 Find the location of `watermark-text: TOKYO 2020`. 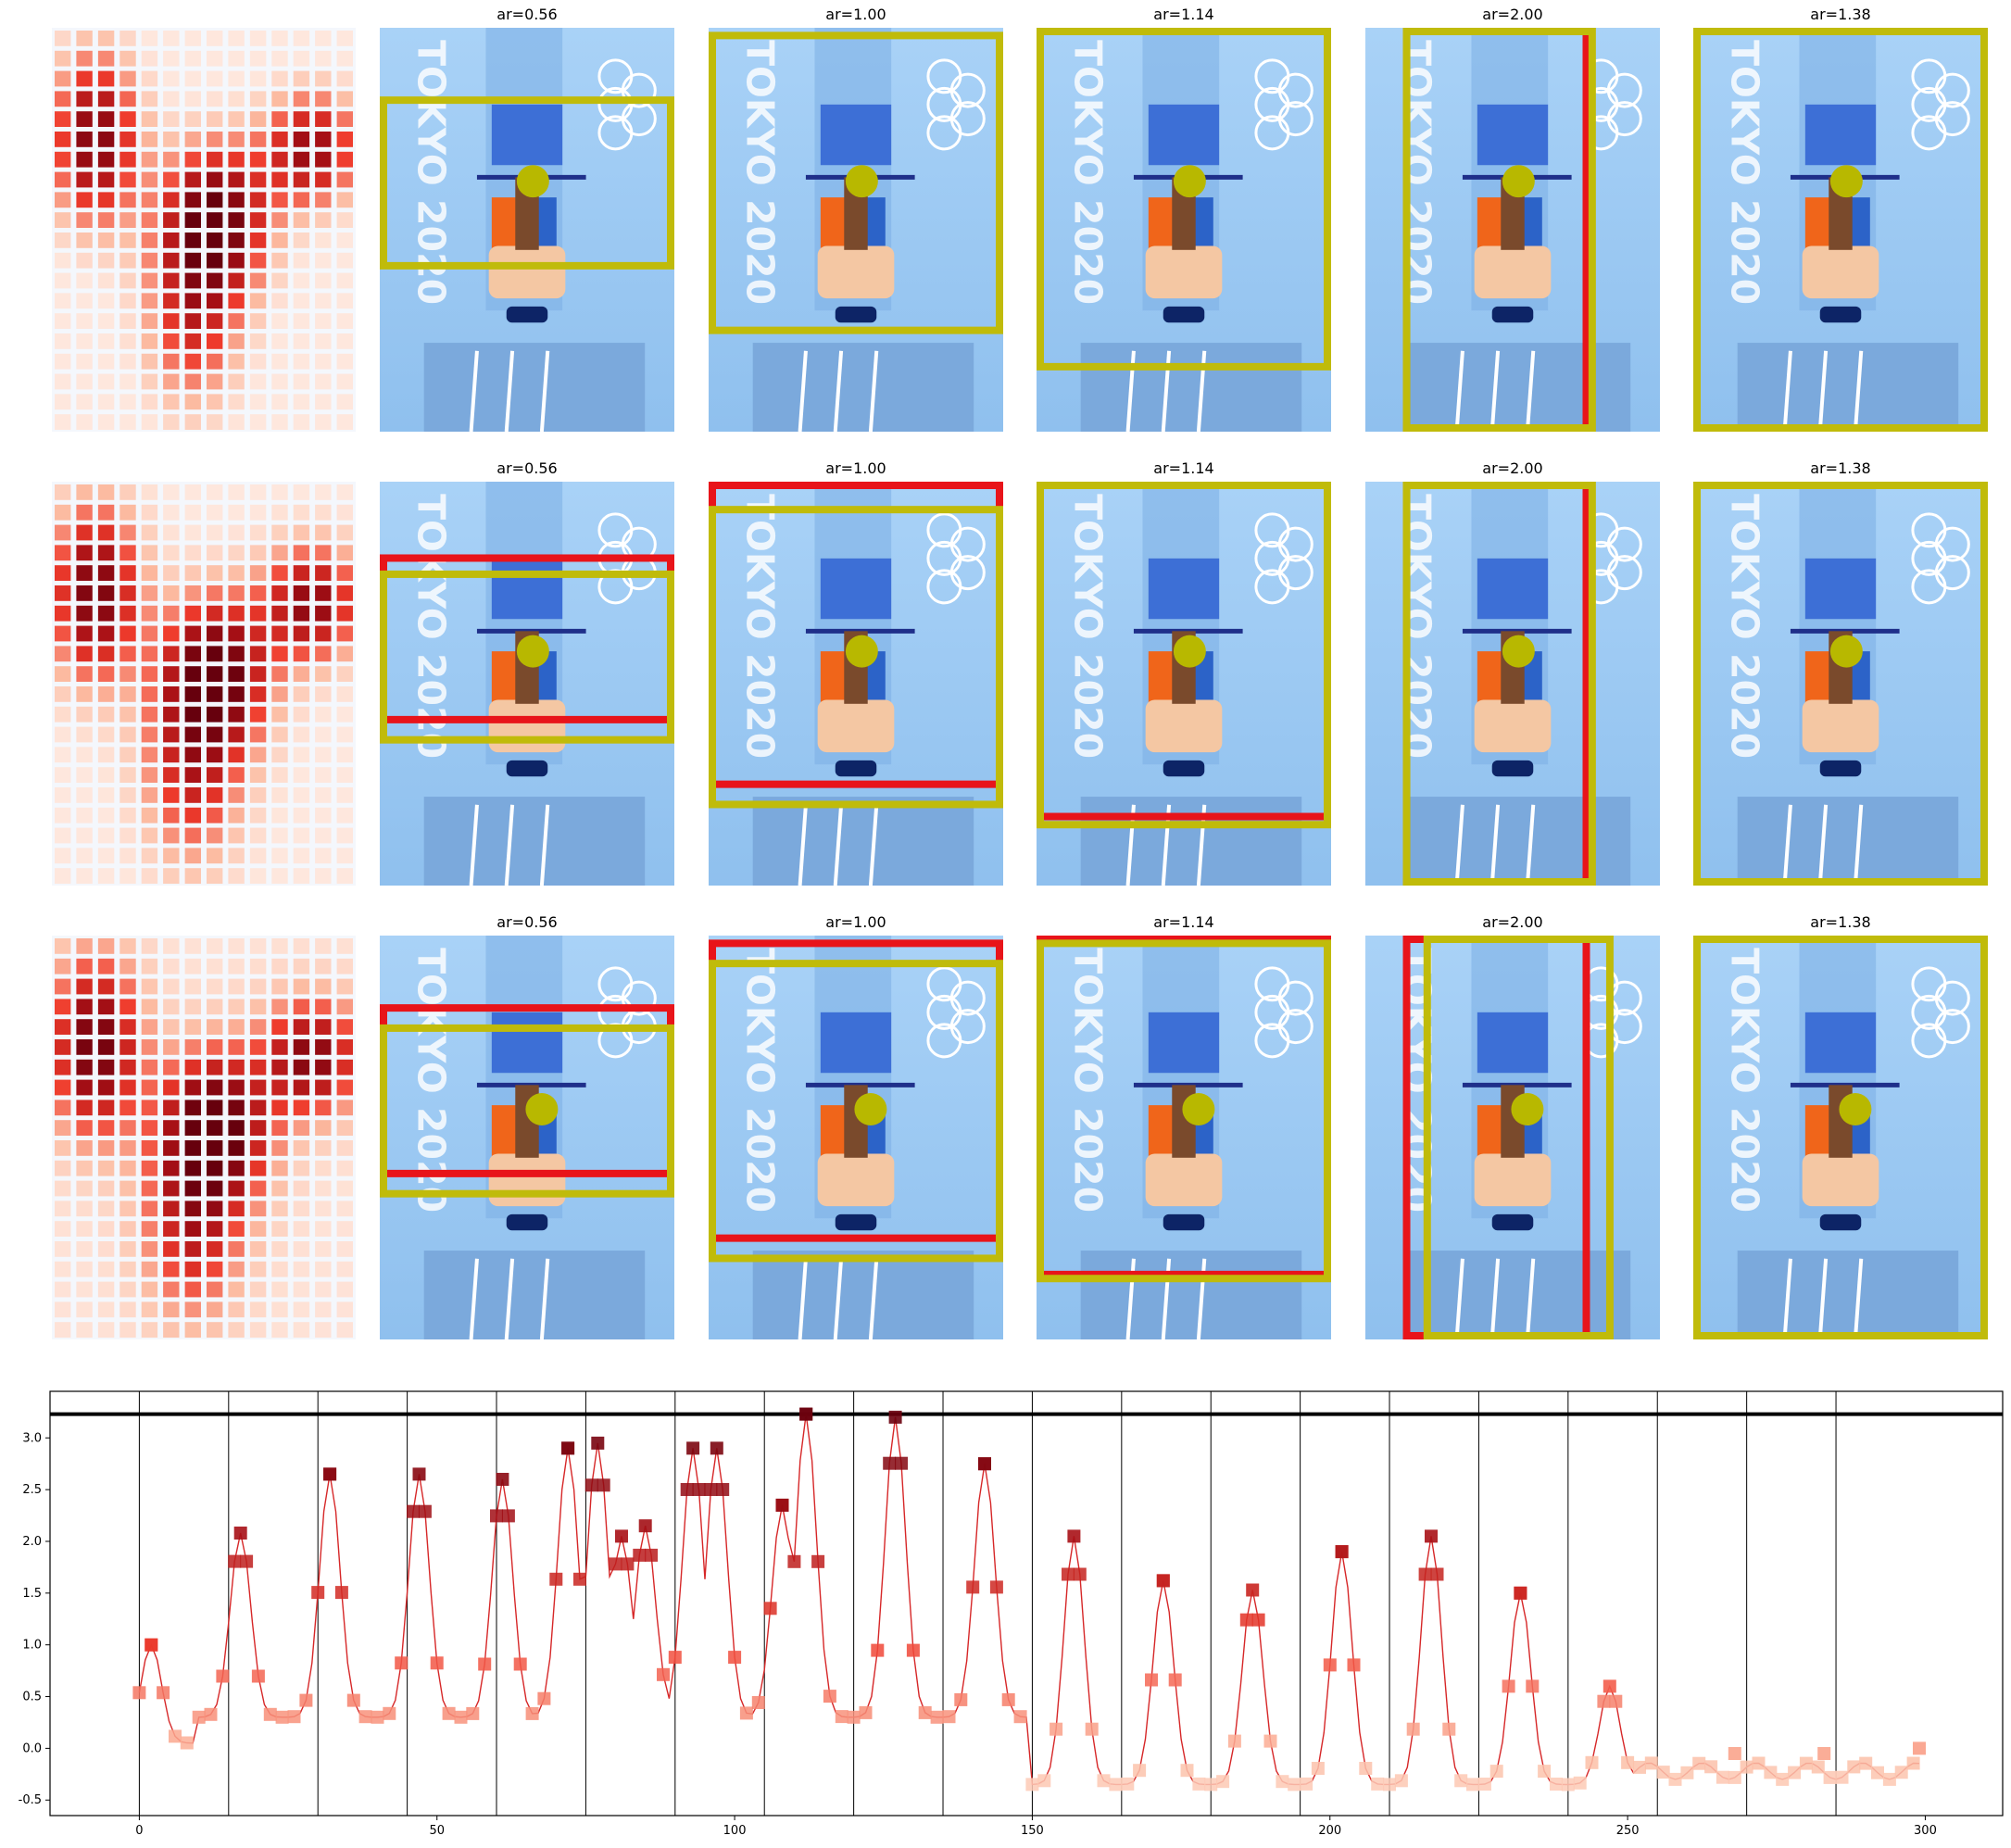

watermark-text: TOKYO 2020 is located at coordinates (1087, 626).